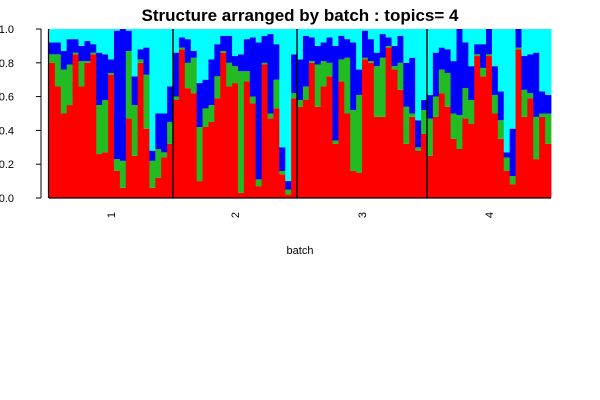  What do you see at coordinates (111, 66) in the screenshot?
I see `bar-segment-g1-b11-topic3` at bounding box center [111, 66].